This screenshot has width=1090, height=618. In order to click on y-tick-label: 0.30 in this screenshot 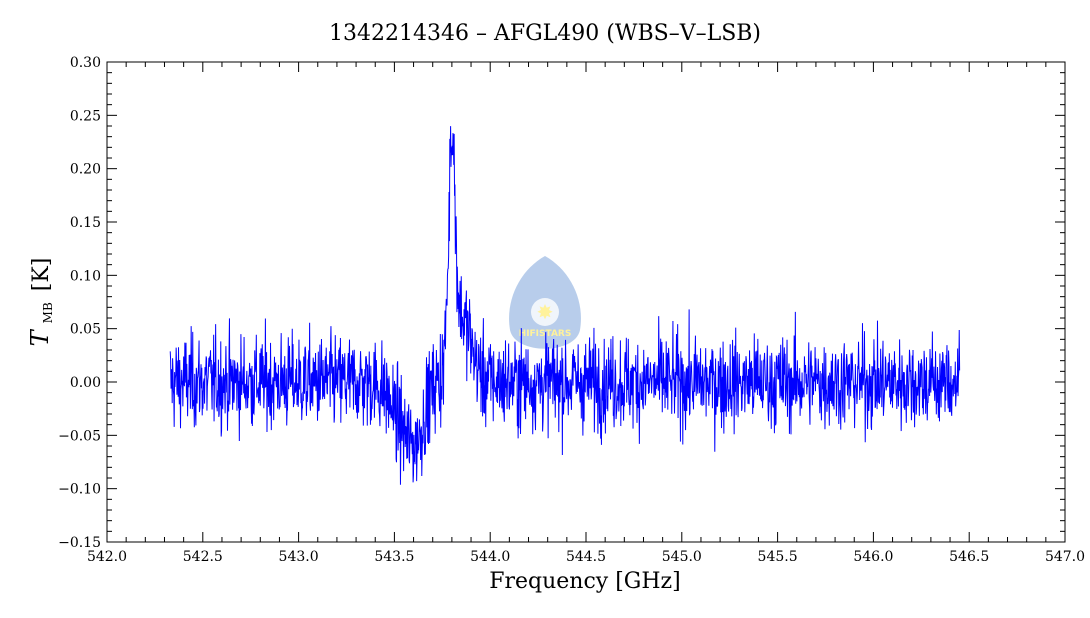, I will do `click(85, 63)`.